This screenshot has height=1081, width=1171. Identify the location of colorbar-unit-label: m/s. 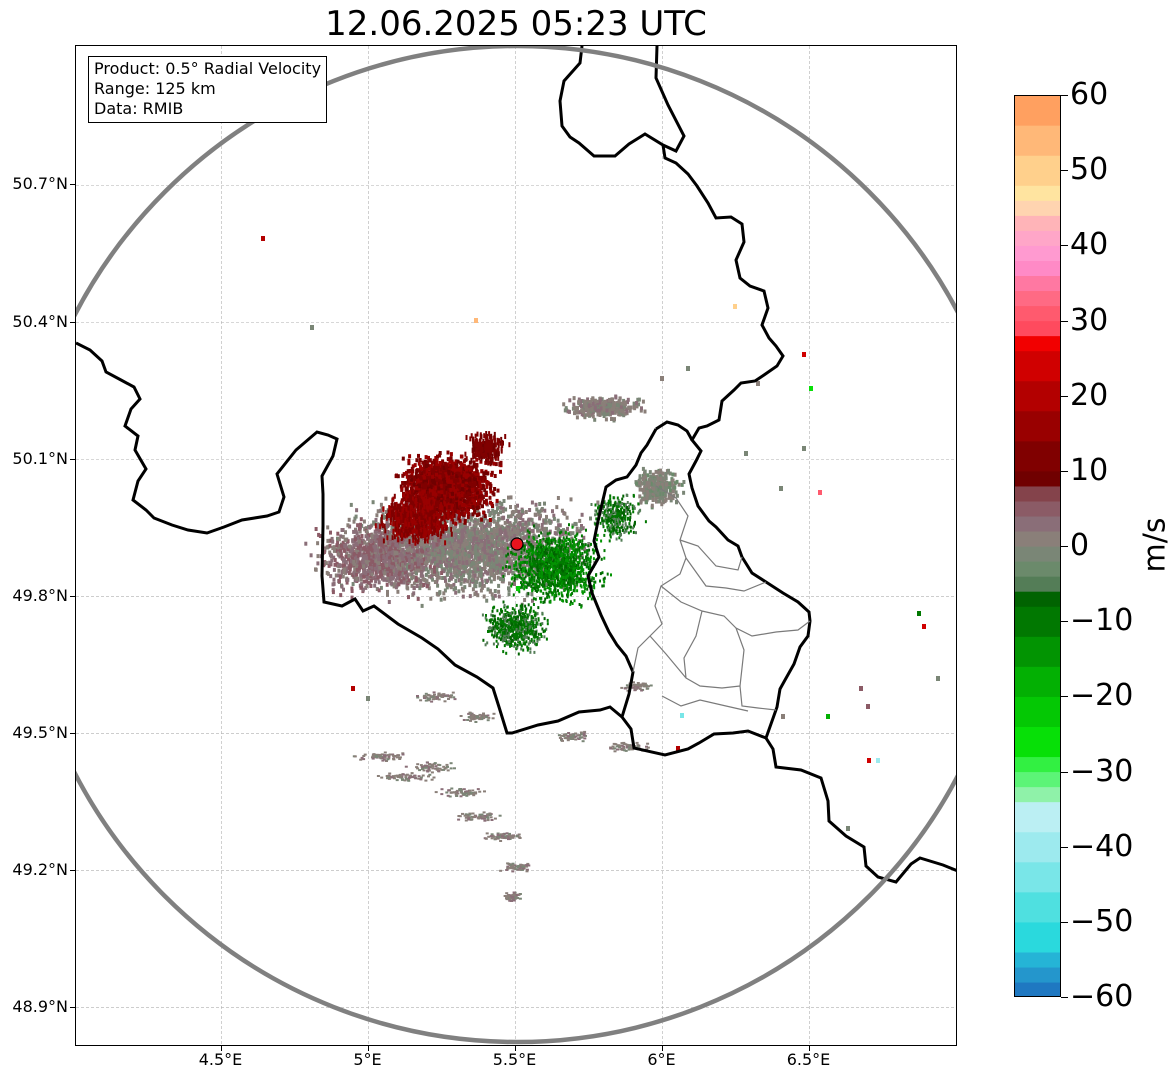
(1154, 545).